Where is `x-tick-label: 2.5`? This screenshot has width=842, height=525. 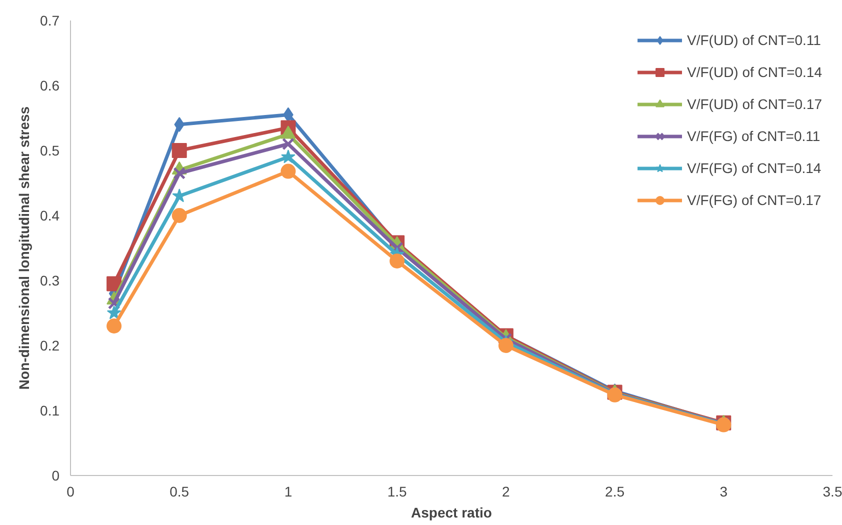
x-tick-label: 2.5 is located at coordinates (615, 492).